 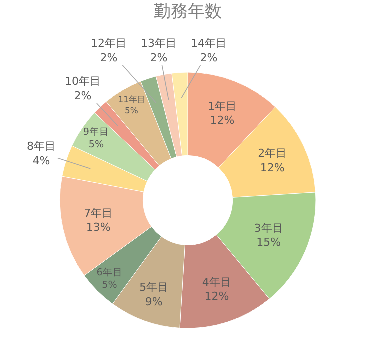 I want to click on slice-label: 9年目, so click(x=96, y=132).